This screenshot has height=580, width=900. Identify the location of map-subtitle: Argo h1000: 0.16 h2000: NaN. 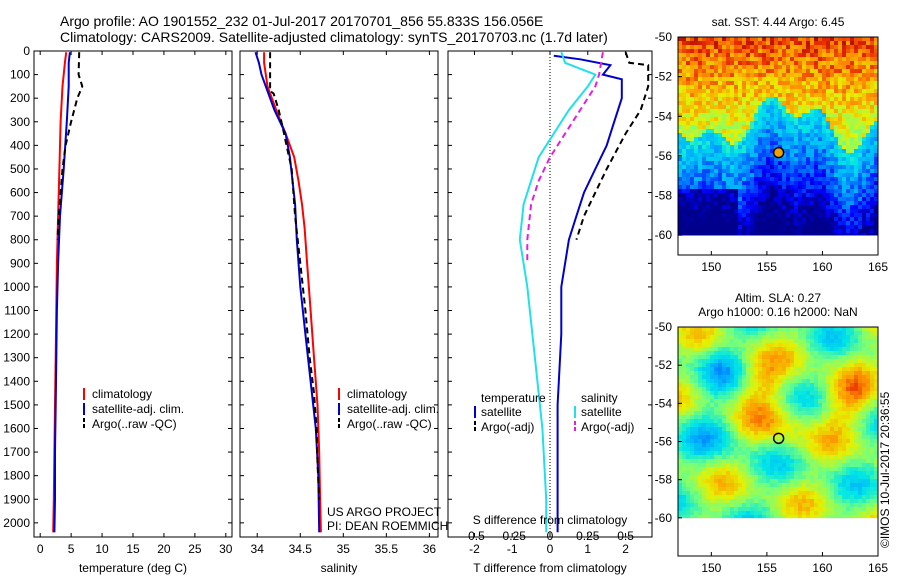
(777, 312).